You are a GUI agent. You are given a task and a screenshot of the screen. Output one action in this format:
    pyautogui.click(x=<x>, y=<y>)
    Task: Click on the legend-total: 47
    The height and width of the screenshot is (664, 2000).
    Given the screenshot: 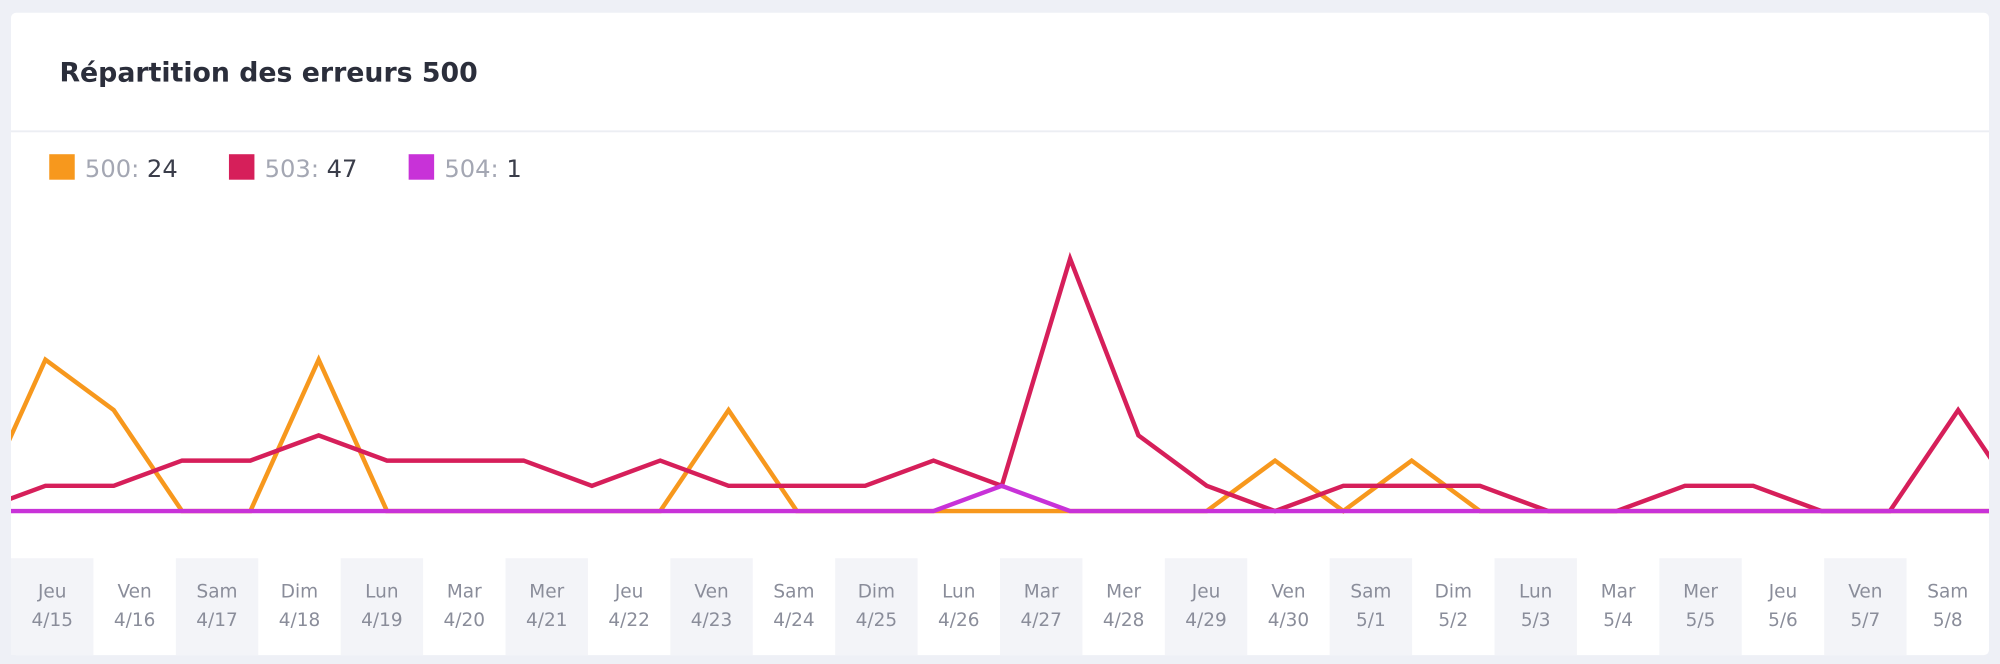 What is the action you would take?
    pyautogui.click(x=342, y=169)
    